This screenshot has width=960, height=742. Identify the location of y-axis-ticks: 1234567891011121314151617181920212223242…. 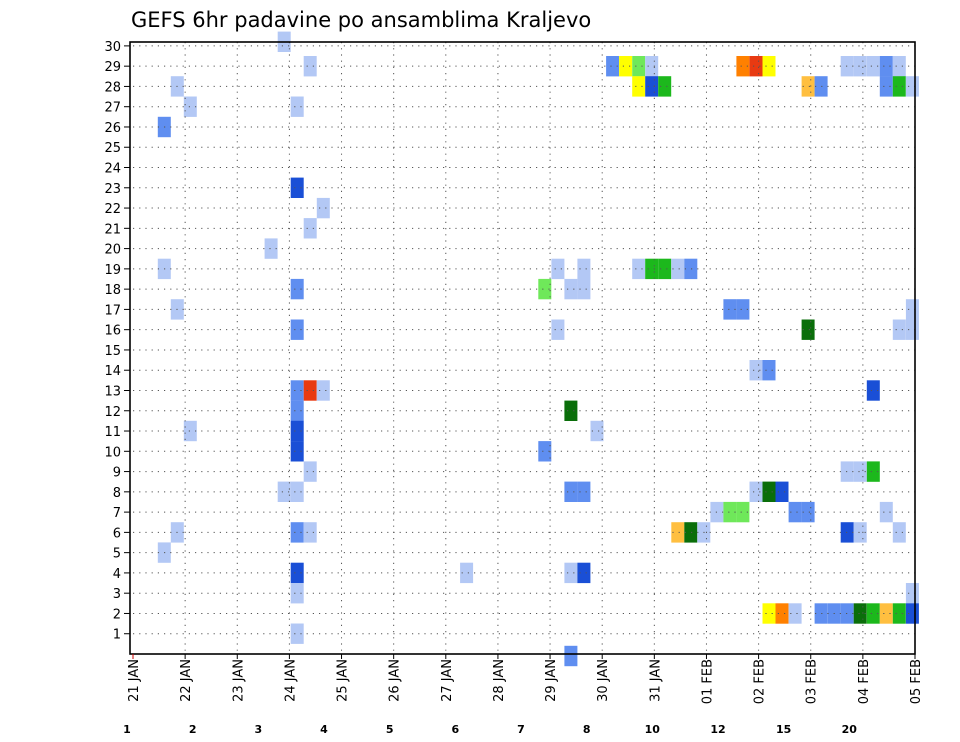
(117, 341).